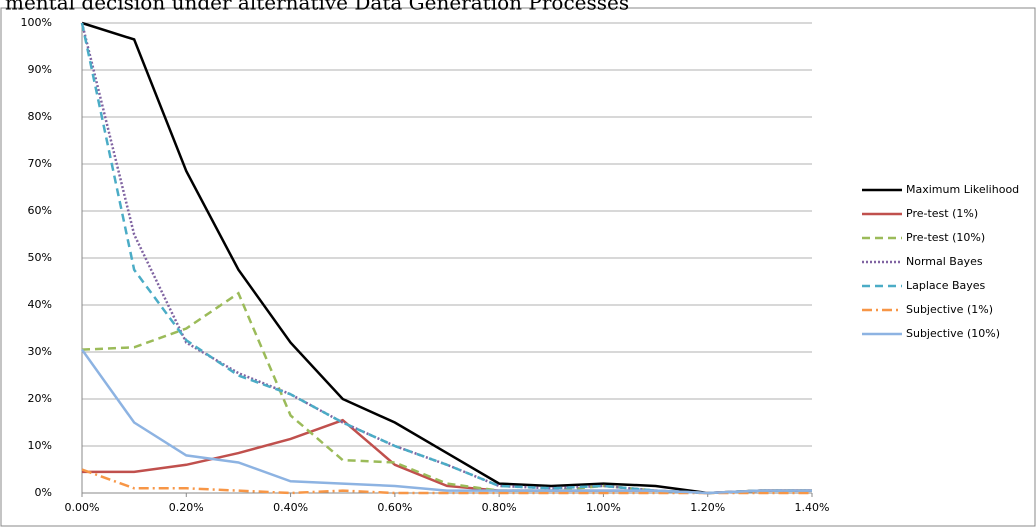 Image resolution: width=1036 pixels, height=527 pixels. Describe the element at coordinates (946, 285) in the screenshot. I see `legend-label: Laplace Bayes` at that location.